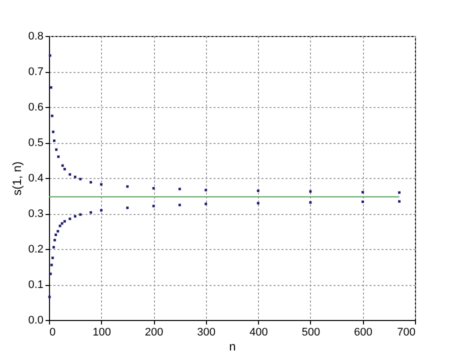 The width and height of the screenshot is (474, 355). What do you see at coordinates (311, 332) in the screenshot?
I see `x-tick-label: 500` at bounding box center [311, 332].